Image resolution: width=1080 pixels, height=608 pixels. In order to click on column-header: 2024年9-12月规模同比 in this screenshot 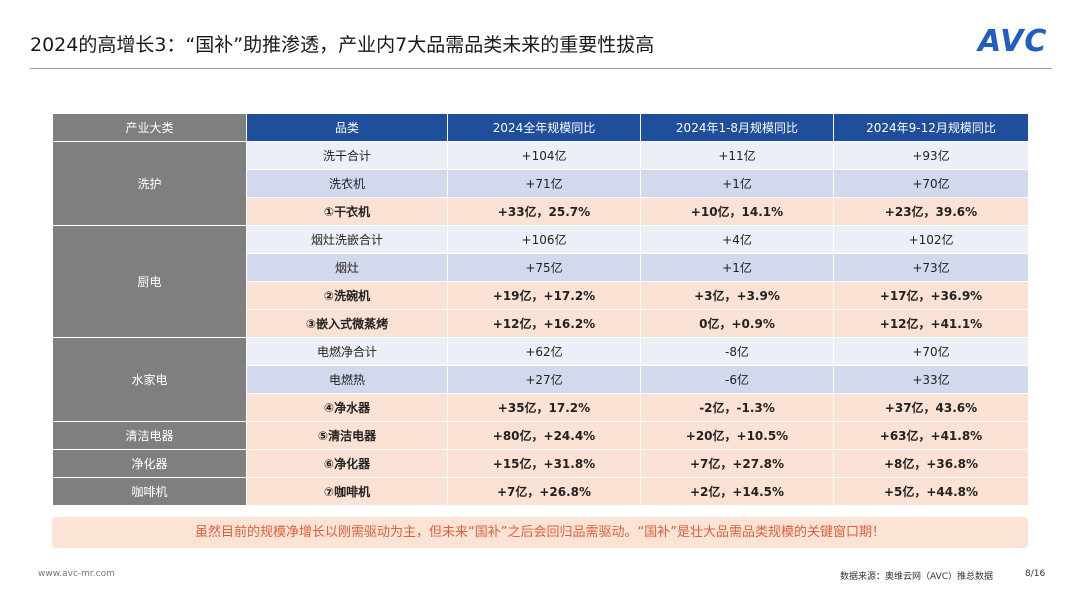, I will do `click(931, 127)`.